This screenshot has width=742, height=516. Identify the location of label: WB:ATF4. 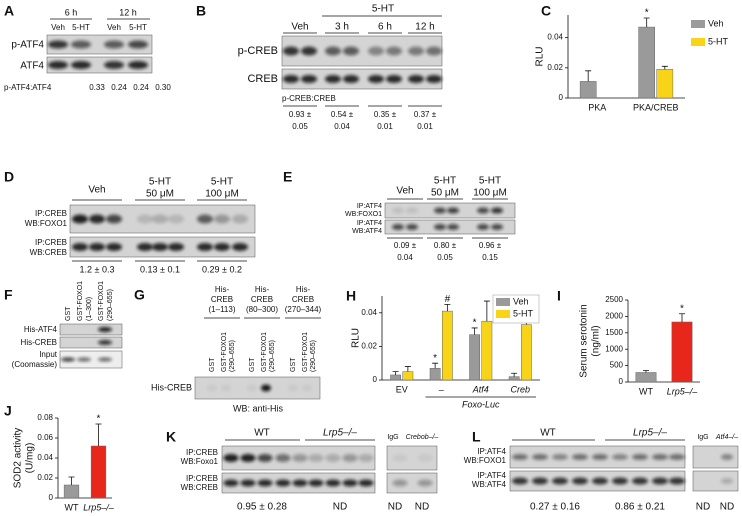
(489, 484).